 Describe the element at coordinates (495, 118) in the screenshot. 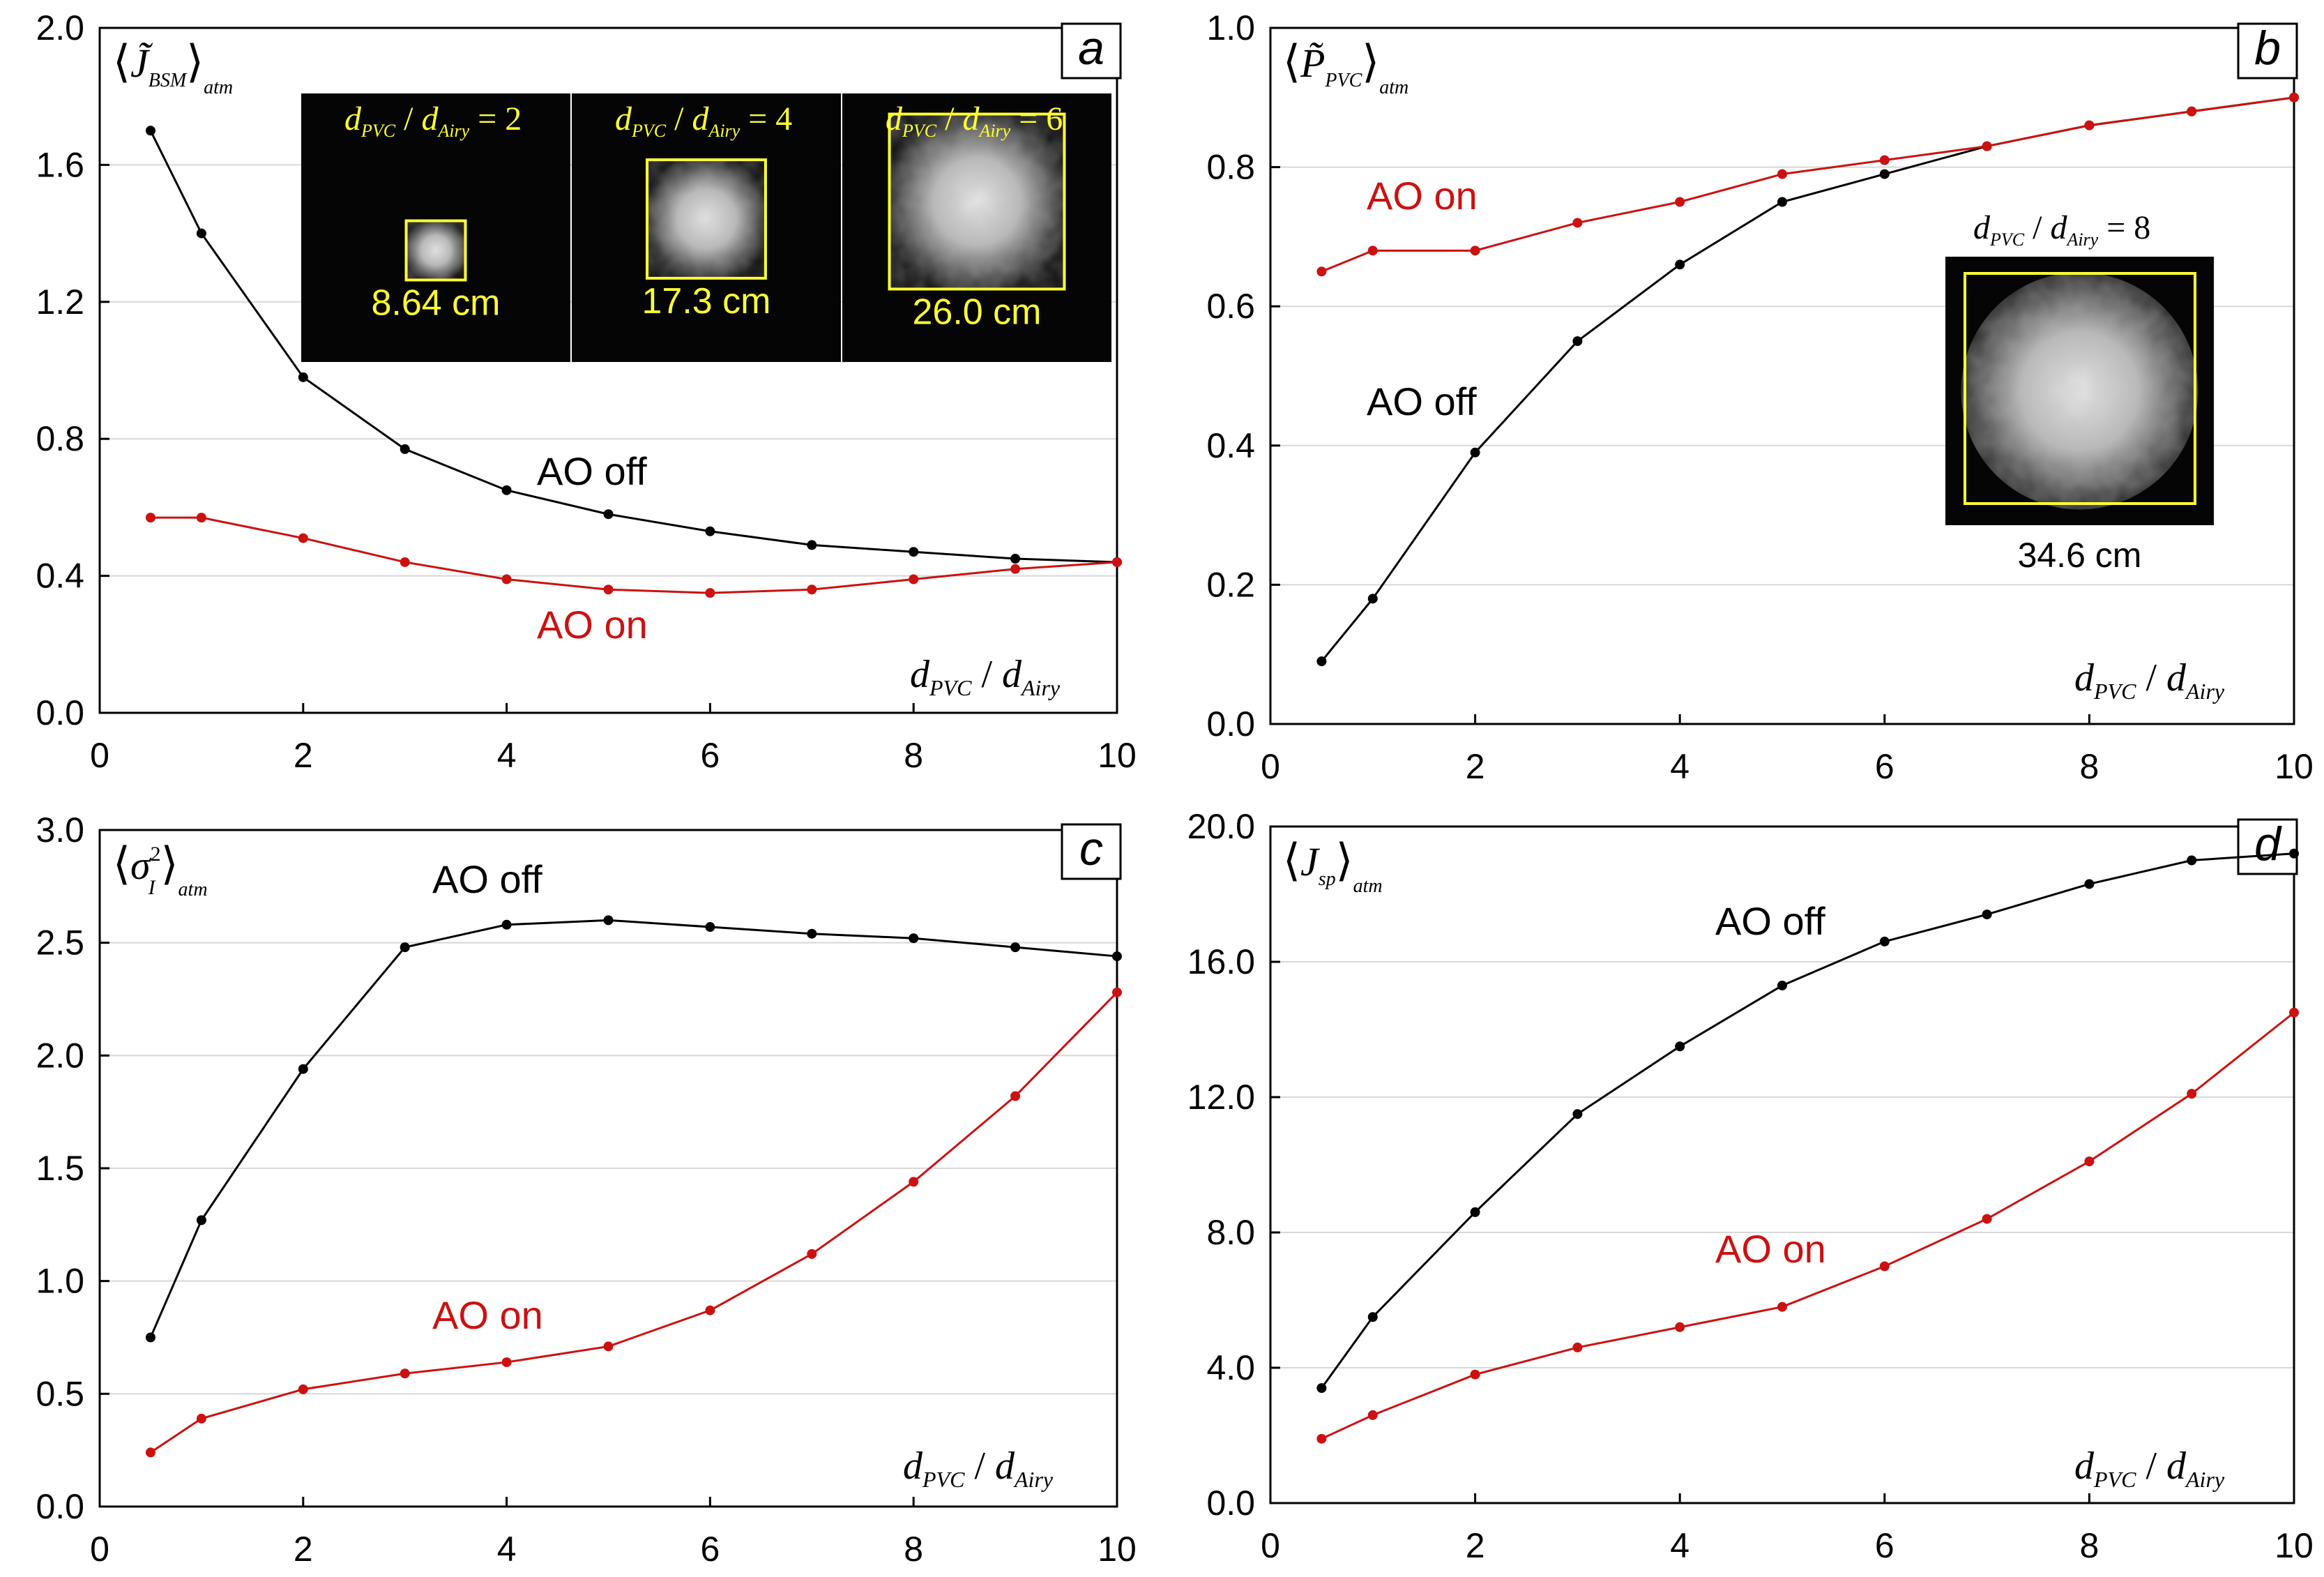

I see `inset-eq: = 2` at that location.